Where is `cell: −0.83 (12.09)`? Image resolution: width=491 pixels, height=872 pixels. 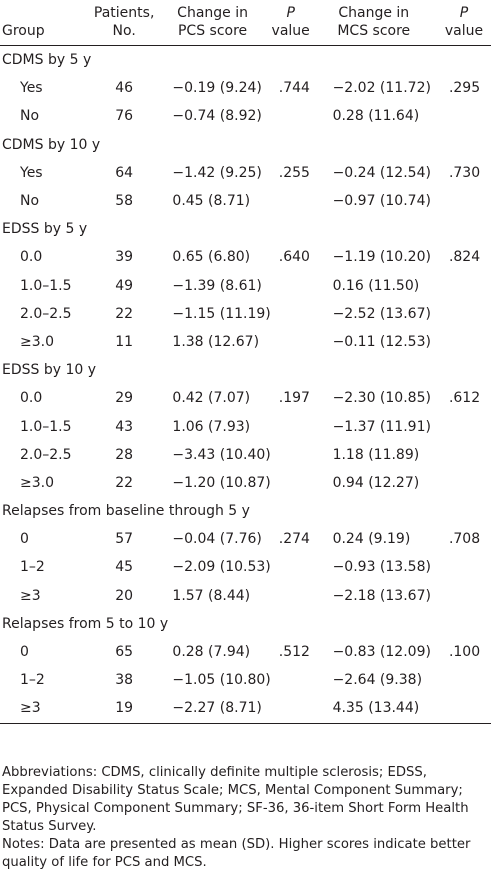
cell: −0.83 (12.09) is located at coordinates (381, 652).